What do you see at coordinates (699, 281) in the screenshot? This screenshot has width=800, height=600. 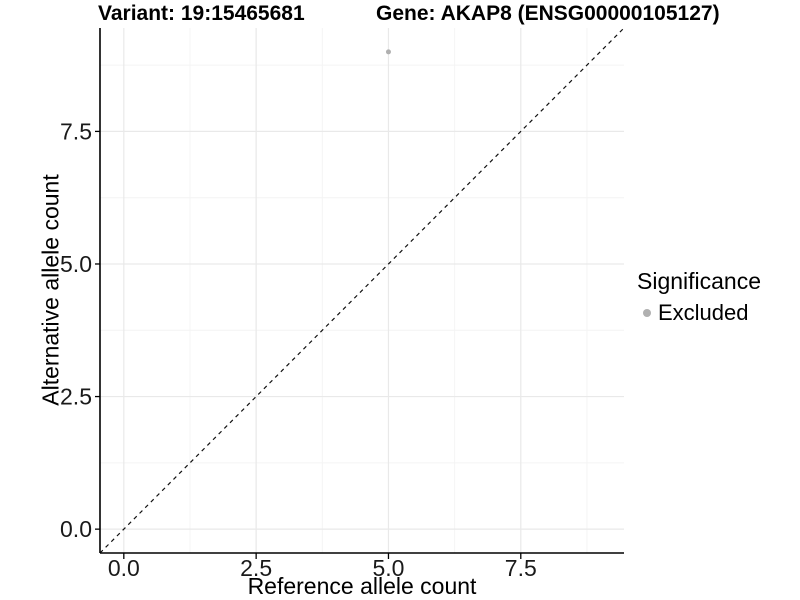 I see `legend-title: Significance` at bounding box center [699, 281].